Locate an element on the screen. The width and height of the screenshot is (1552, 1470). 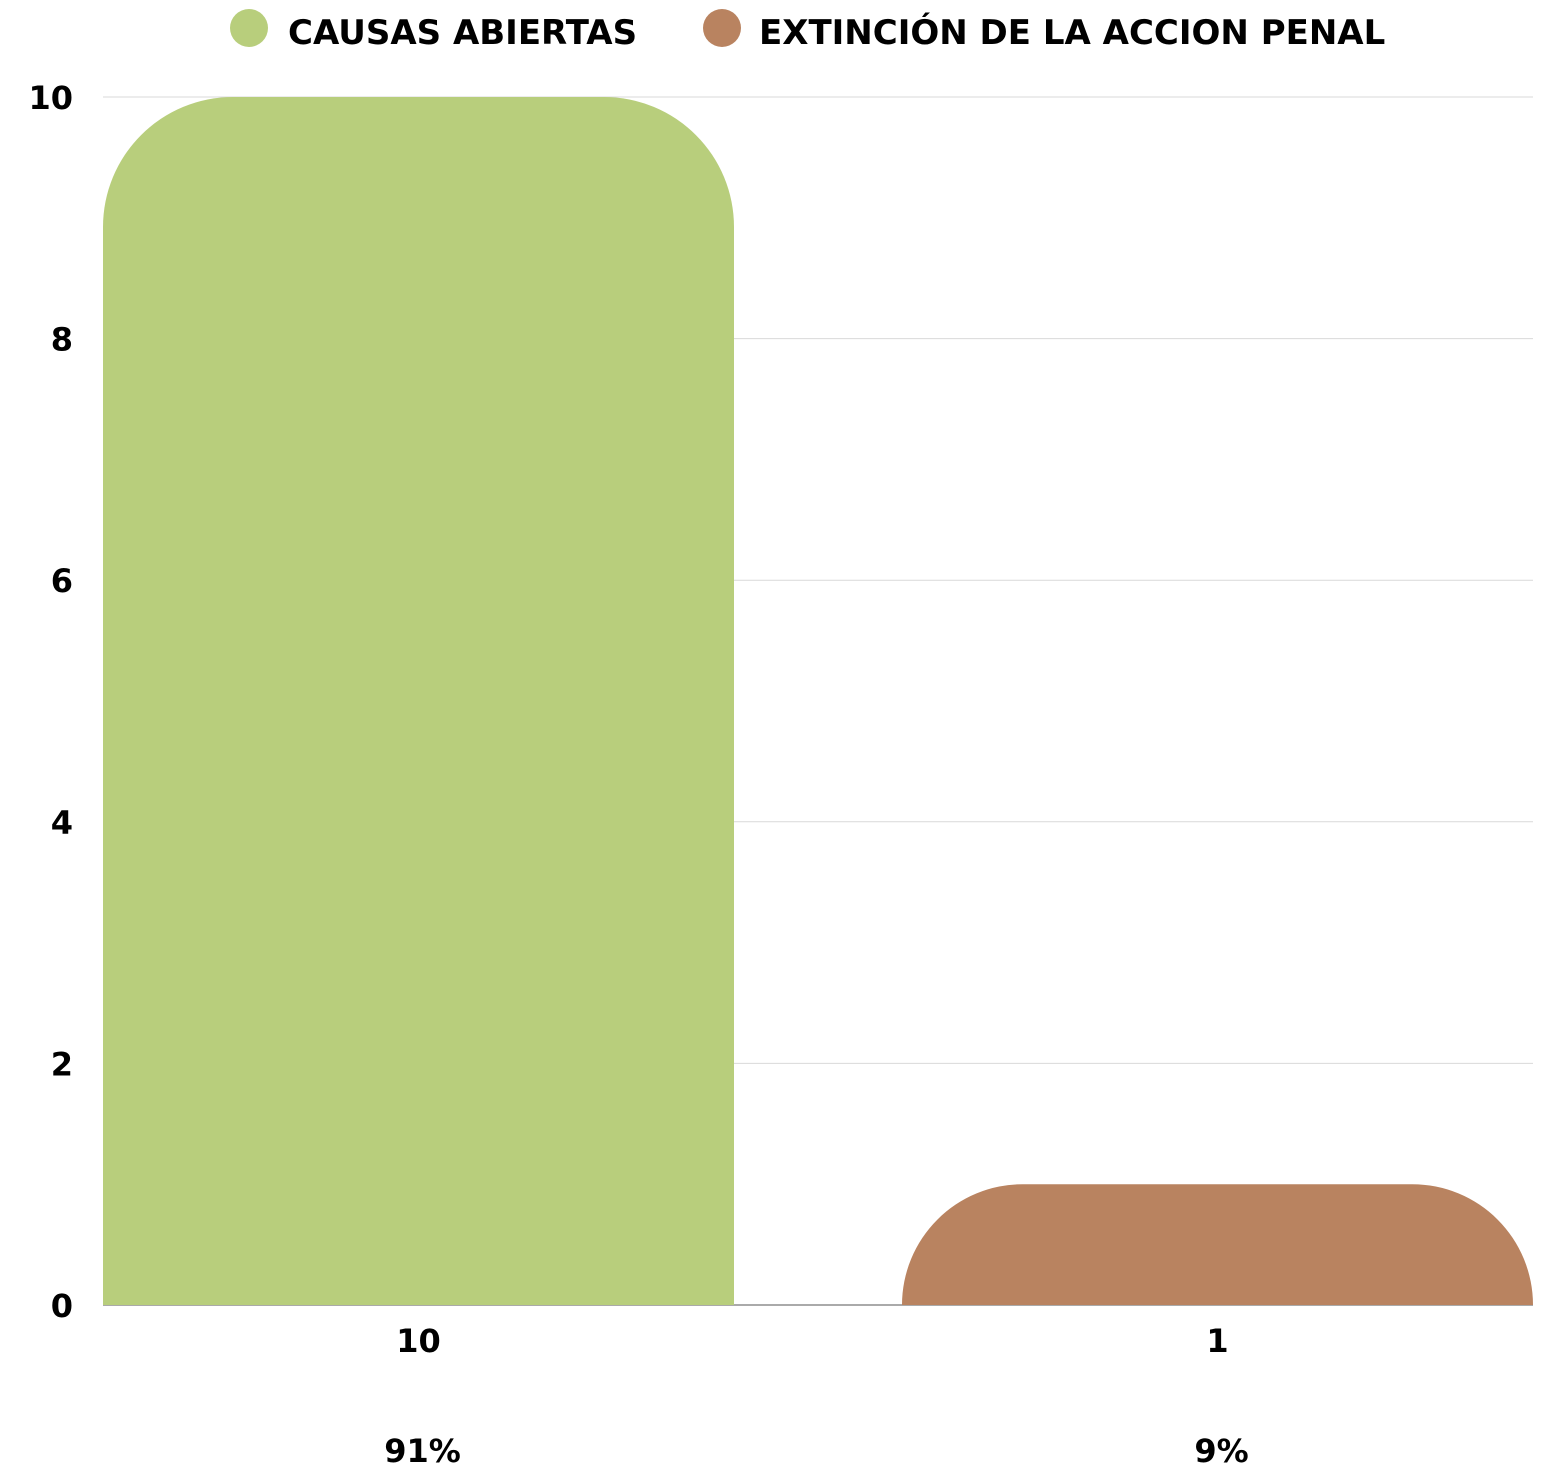
y-tick-label: 6 is located at coordinates (62, 581).